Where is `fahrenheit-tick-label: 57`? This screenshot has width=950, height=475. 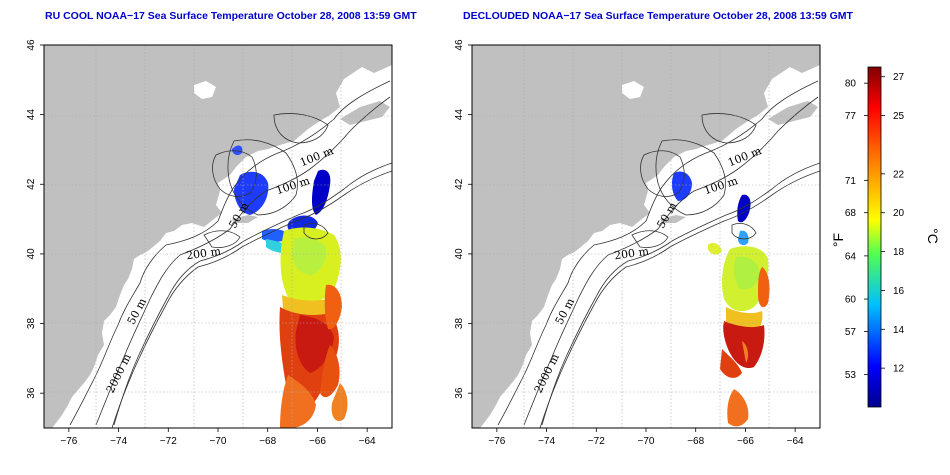 fahrenheit-tick-label: 57 is located at coordinates (851, 332).